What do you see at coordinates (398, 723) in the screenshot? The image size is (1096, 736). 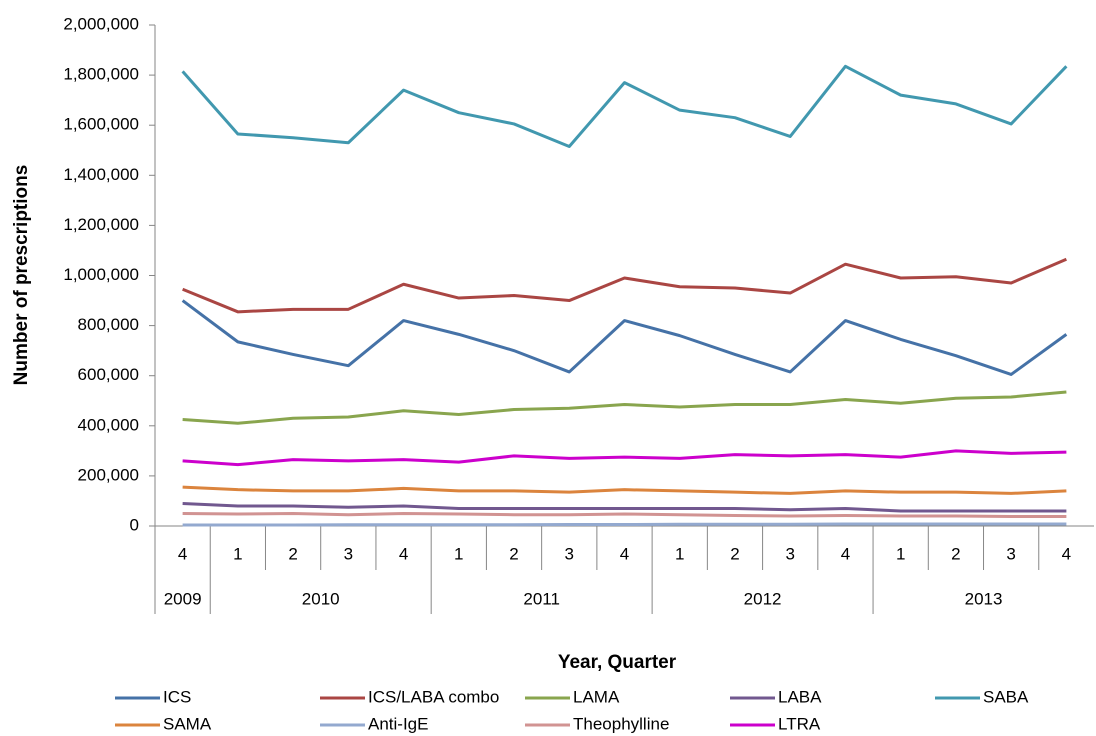 I see `legend-label: Anti-IgE` at bounding box center [398, 723].